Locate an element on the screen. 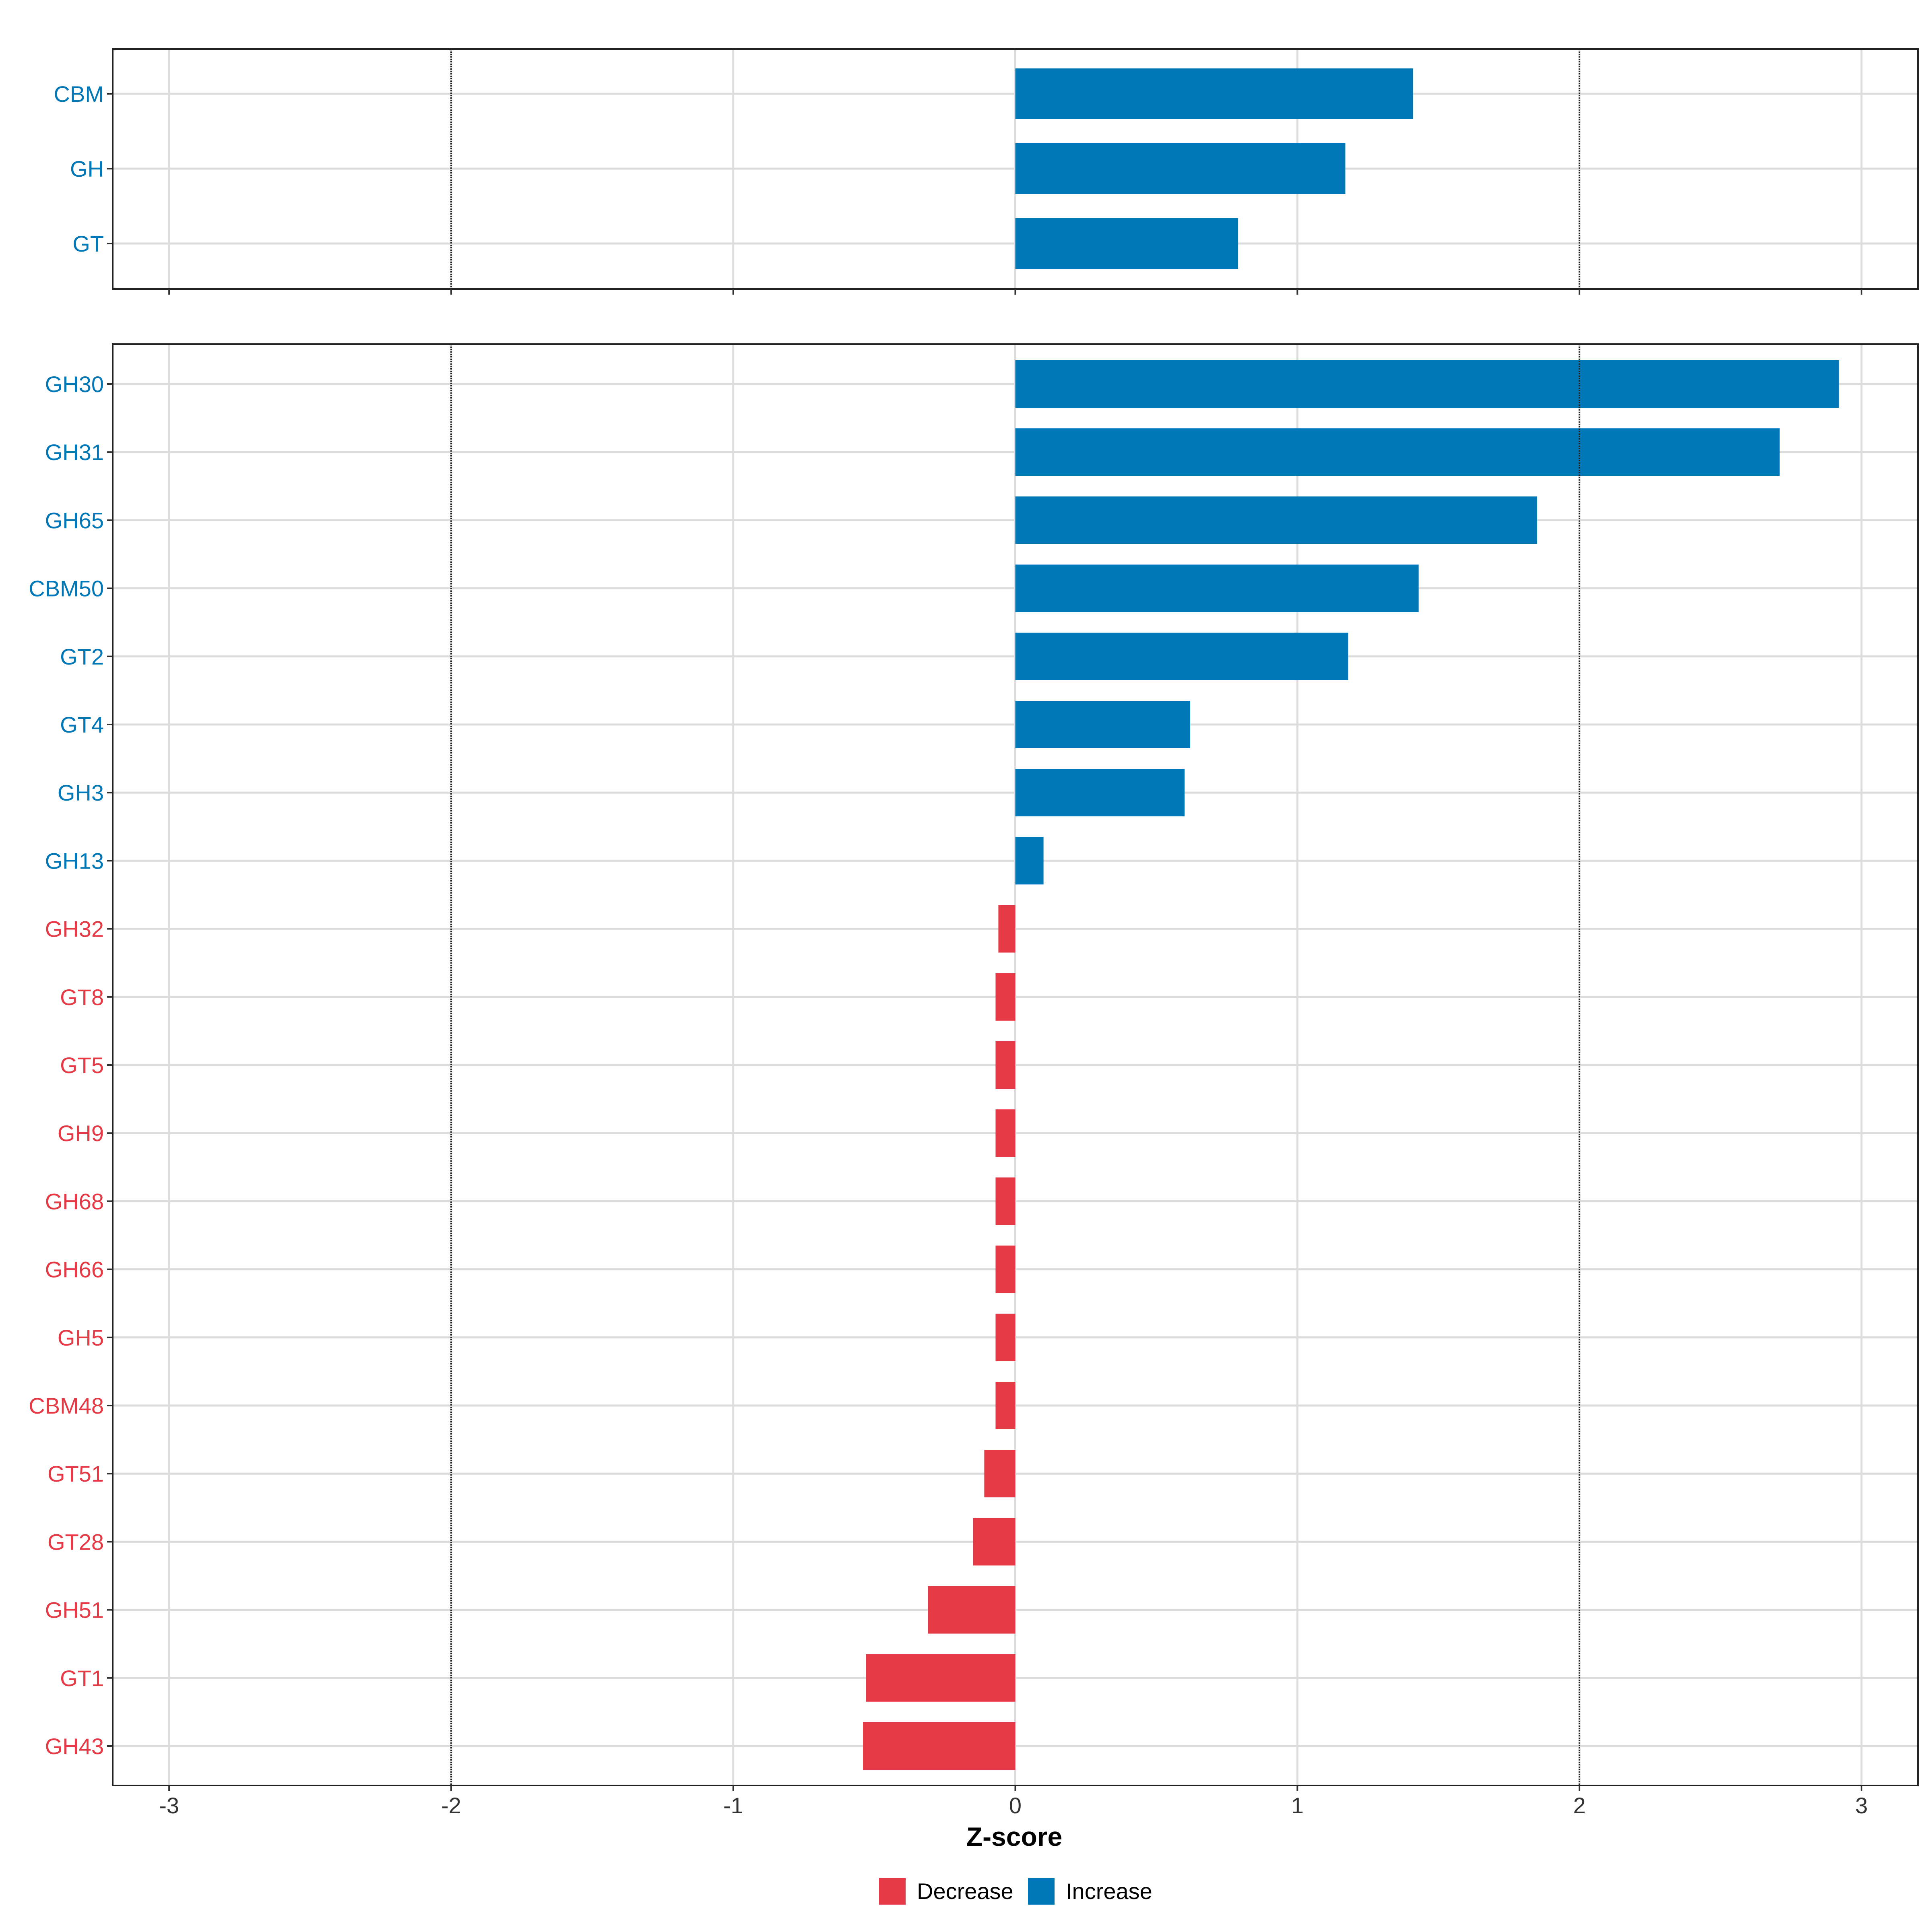 This screenshot has width=1932, height=1932. y-tick-label: GT2 is located at coordinates (82, 656).